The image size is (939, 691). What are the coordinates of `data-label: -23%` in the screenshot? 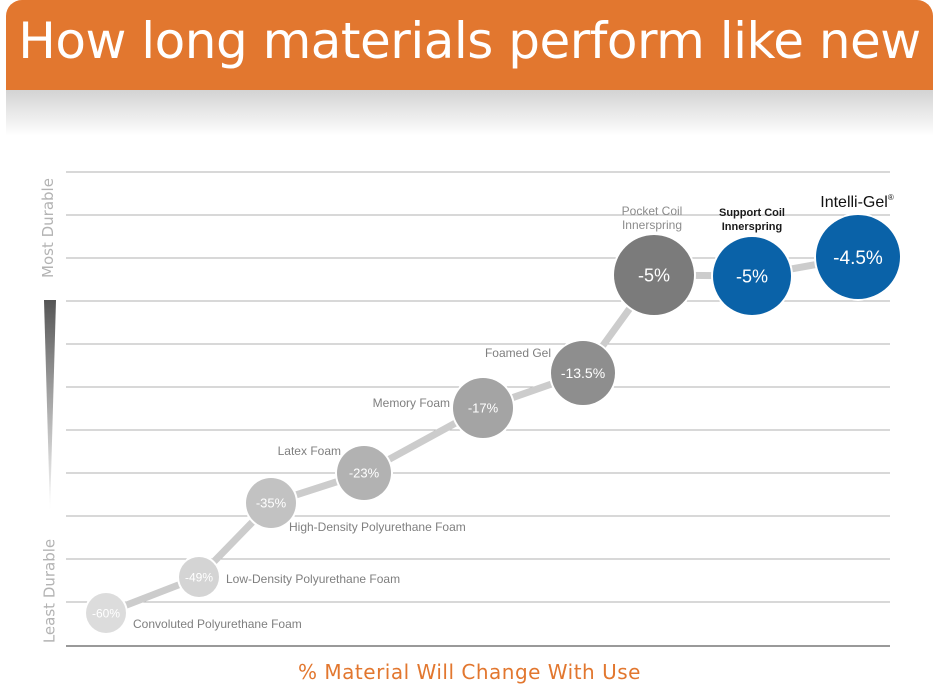 It's located at (364, 473).